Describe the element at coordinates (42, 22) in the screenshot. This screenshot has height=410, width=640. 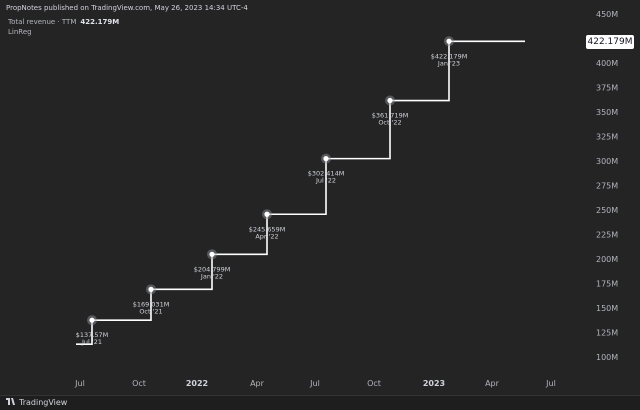
I see `series-label: Total revenue · TTM` at that location.